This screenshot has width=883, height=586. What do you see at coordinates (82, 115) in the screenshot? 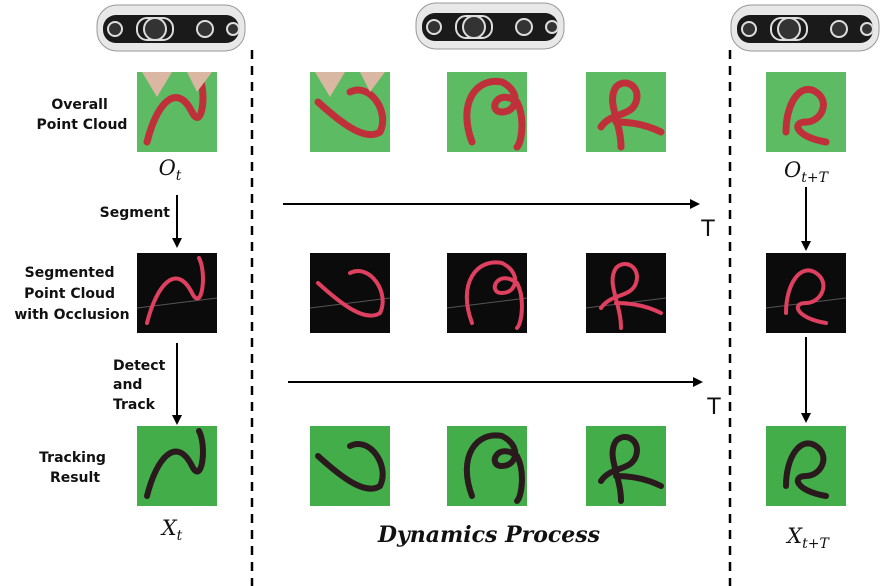
I see `row-label: Overall Point Cloud` at bounding box center [82, 115].